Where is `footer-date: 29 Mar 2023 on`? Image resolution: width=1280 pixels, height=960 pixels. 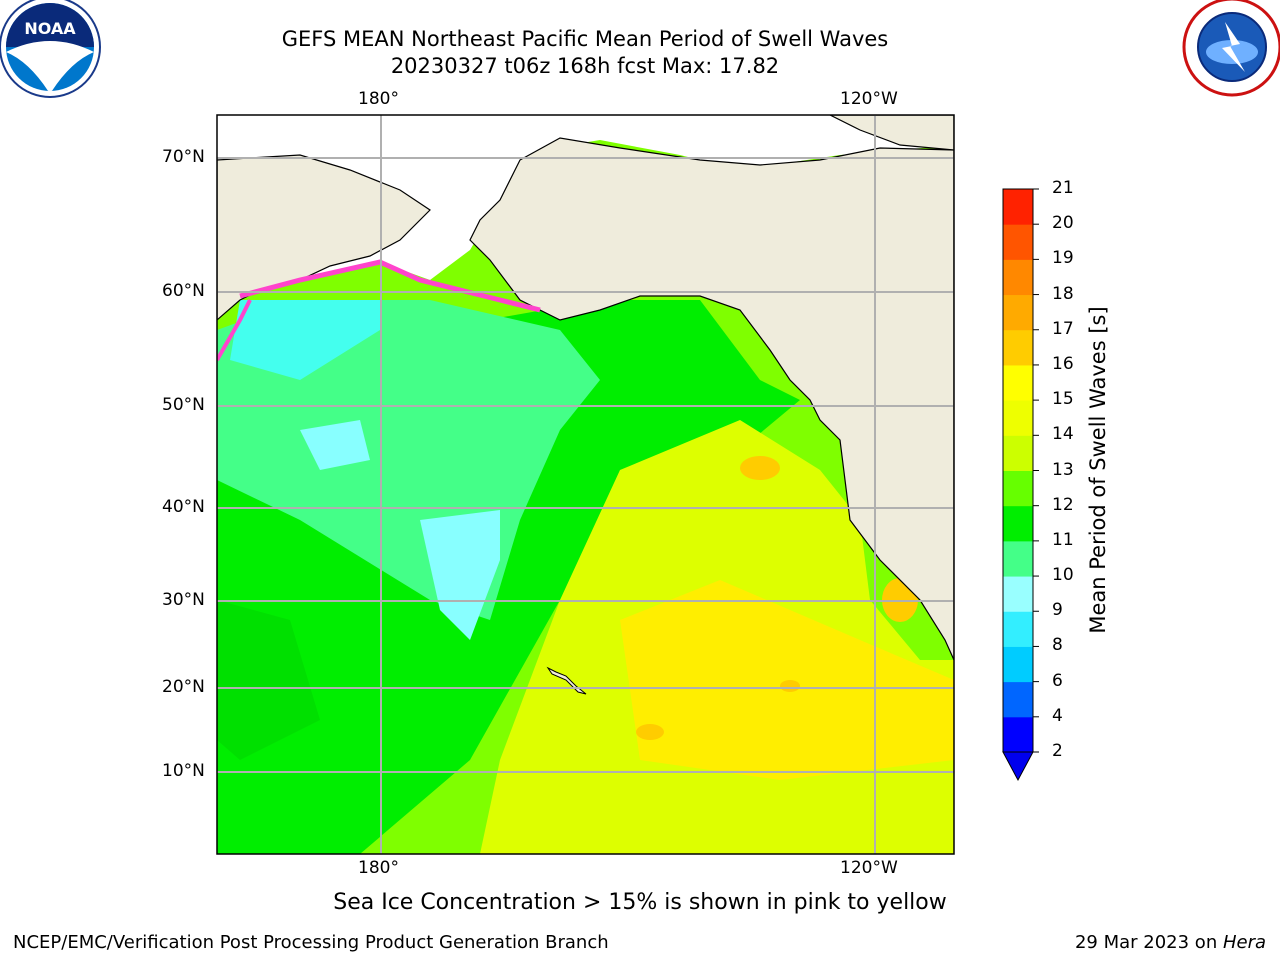
footer-date: 29 Mar 2023 on is located at coordinates (1148, 942).